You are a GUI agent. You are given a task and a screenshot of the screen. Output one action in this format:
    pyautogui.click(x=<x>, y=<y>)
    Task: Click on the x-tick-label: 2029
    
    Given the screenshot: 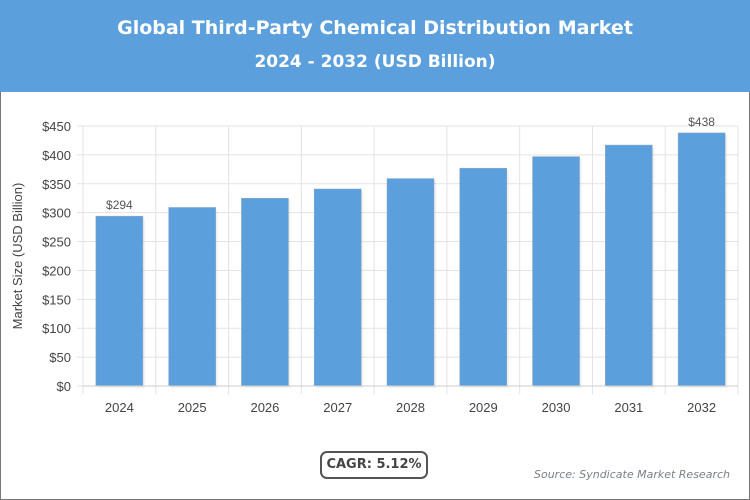 What is the action you would take?
    pyautogui.click(x=483, y=407)
    